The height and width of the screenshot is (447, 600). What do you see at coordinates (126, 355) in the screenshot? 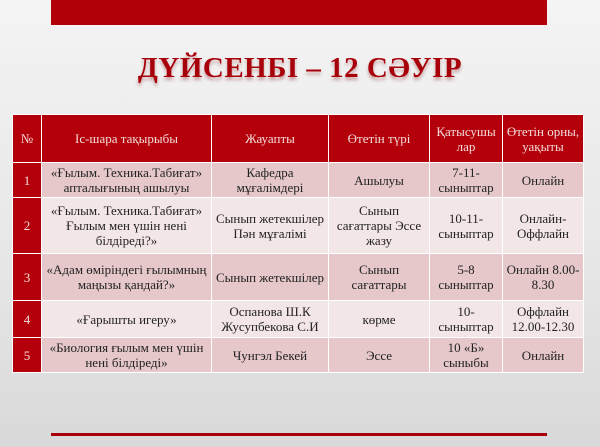
I see `cell-event-topic: «Биология ғылым мен үшін нені білдіреді»` at bounding box center [126, 355].